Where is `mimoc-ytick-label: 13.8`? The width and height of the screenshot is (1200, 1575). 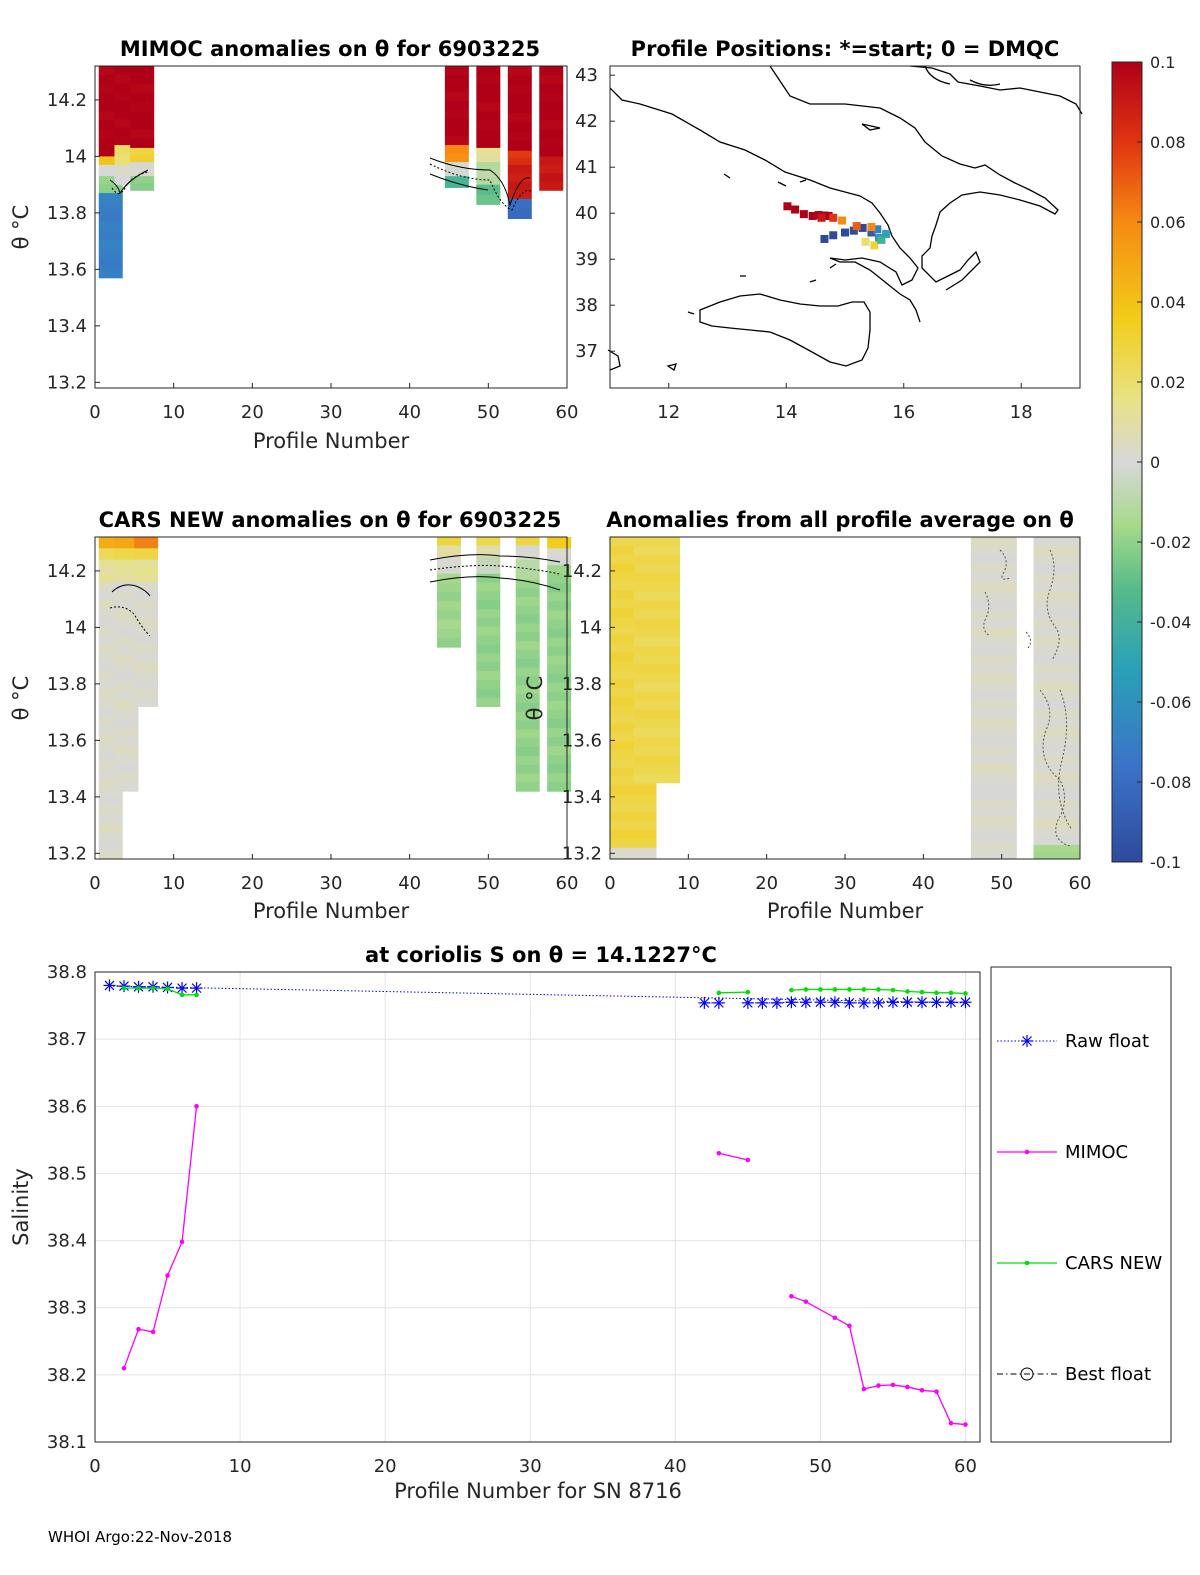 mimoc-ytick-label: 13.8 is located at coordinates (67, 213).